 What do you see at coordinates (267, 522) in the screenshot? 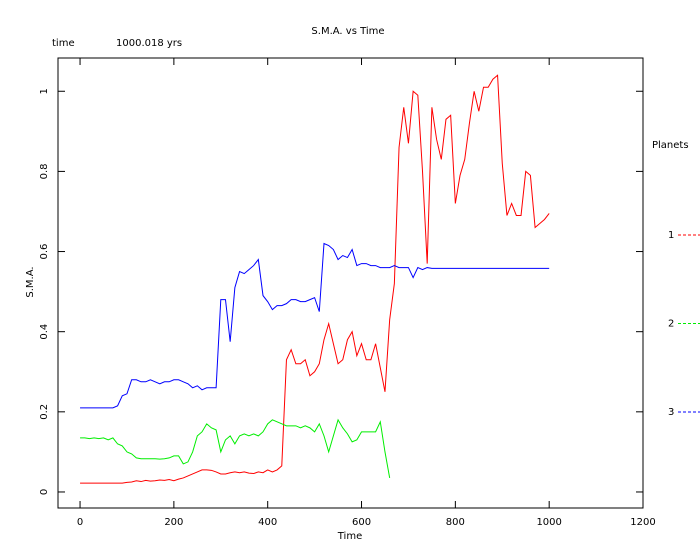
I see `x-tick-label: 400` at bounding box center [267, 522].